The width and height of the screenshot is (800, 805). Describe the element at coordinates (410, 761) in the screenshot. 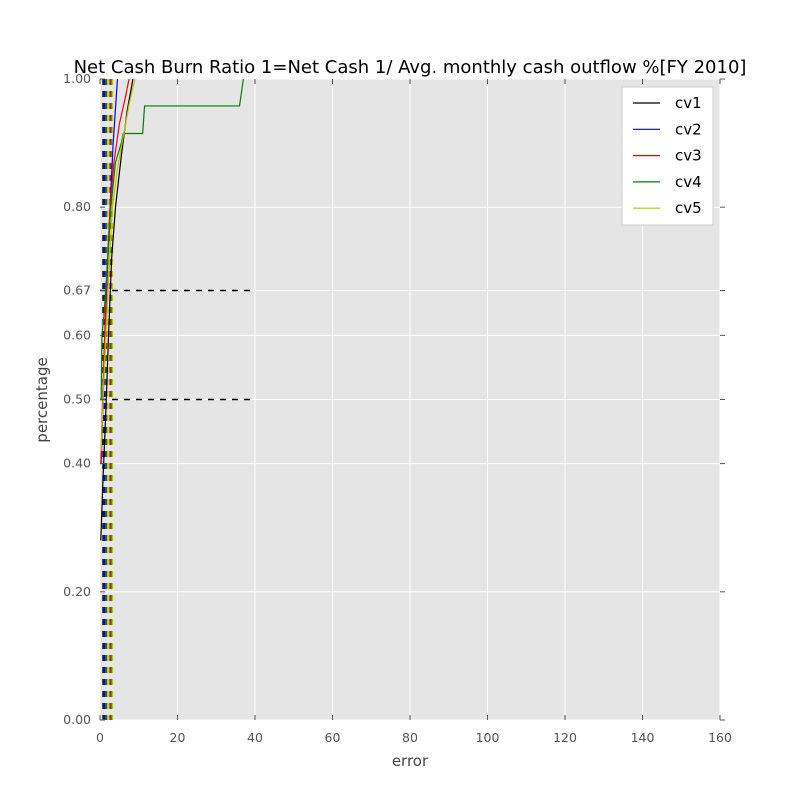

I see `x-axis-label: error` at that location.